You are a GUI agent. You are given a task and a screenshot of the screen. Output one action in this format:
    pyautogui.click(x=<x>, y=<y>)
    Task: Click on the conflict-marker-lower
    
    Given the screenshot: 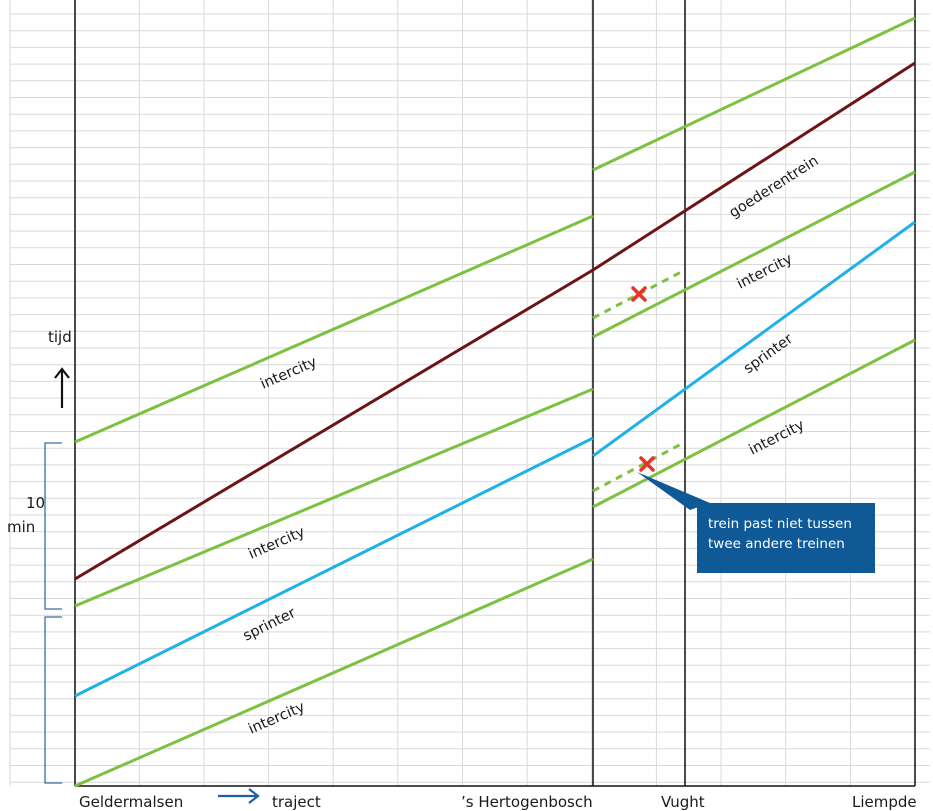 What is the action you would take?
    pyautogui.click(x=647, y=464)
    